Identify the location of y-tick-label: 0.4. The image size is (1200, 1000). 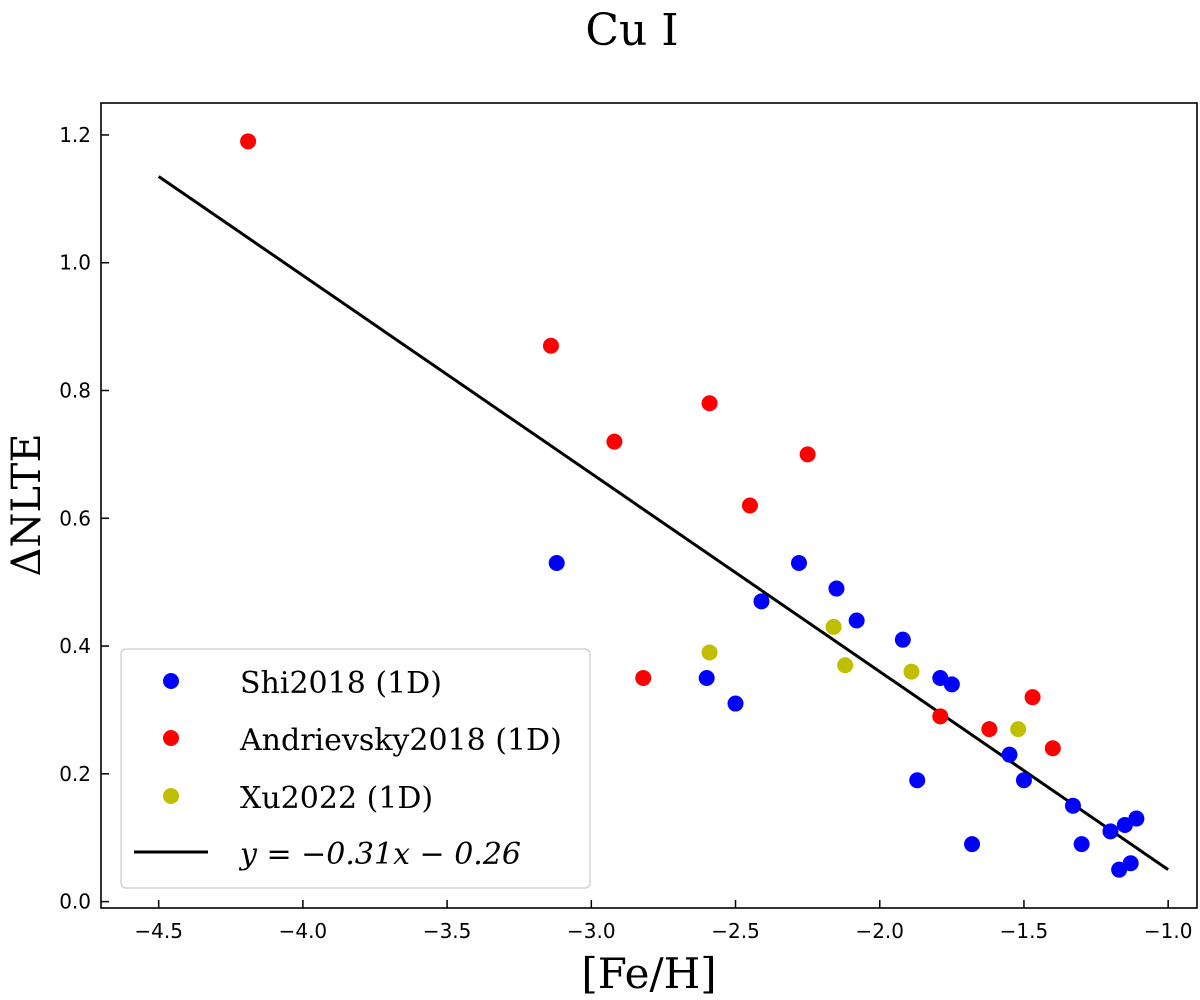
(75, 646).